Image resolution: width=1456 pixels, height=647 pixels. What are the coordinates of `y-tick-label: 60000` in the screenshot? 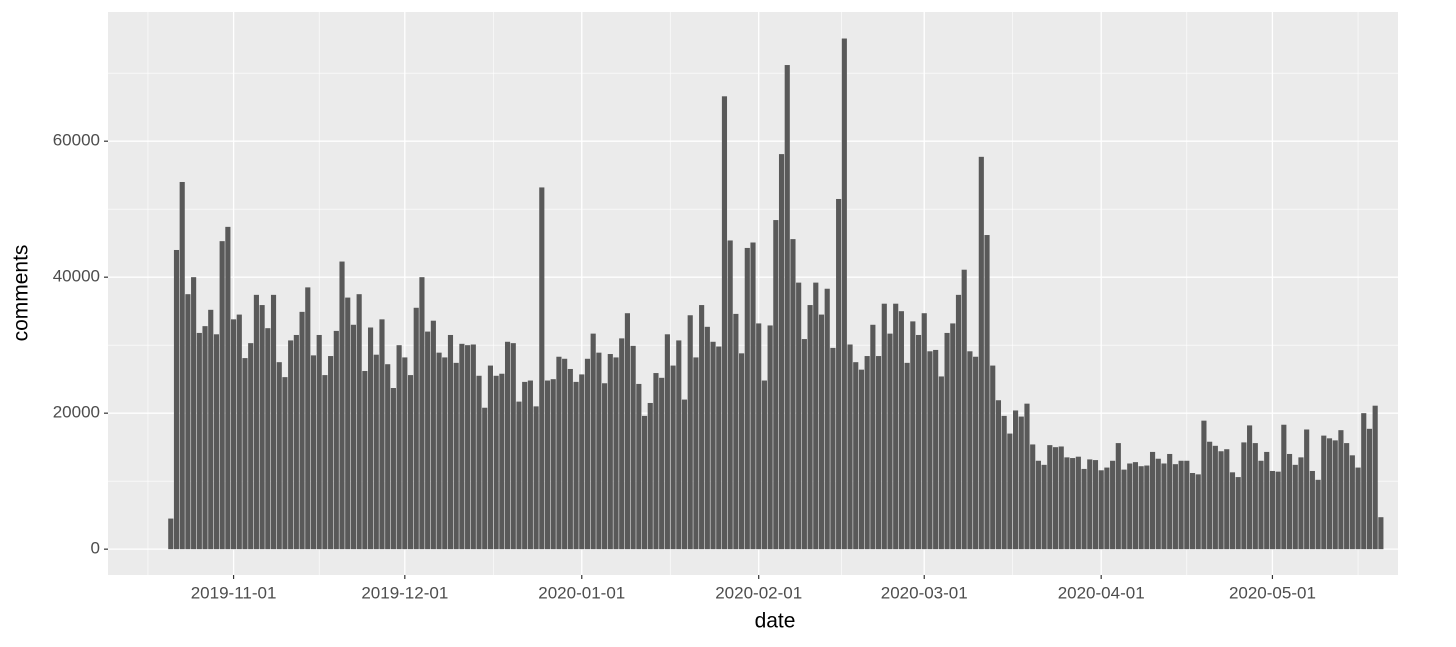 It's located at (76, 140).